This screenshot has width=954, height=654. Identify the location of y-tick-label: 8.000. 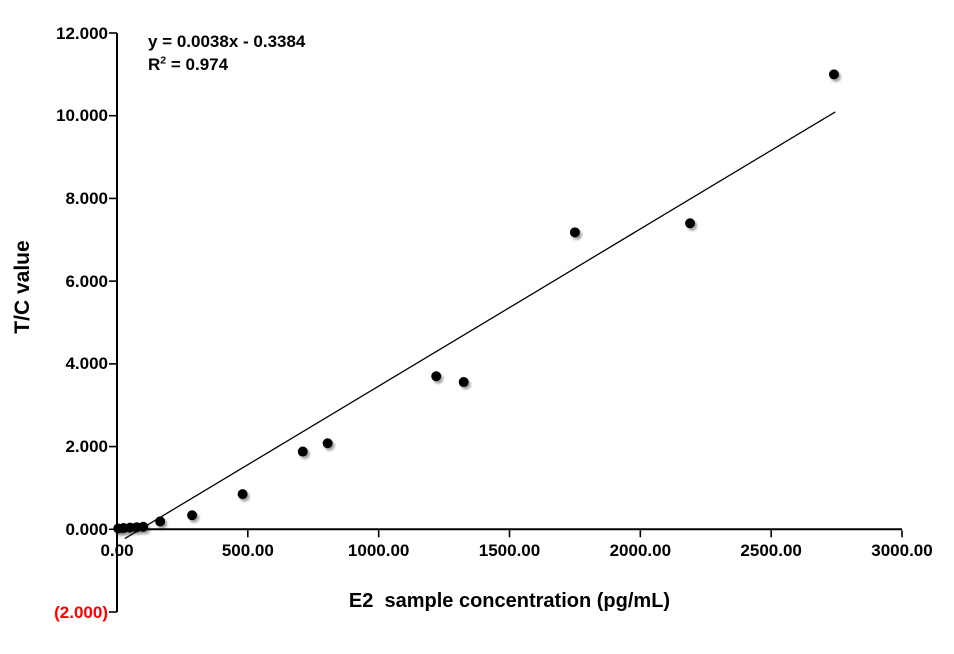
(86, 198).